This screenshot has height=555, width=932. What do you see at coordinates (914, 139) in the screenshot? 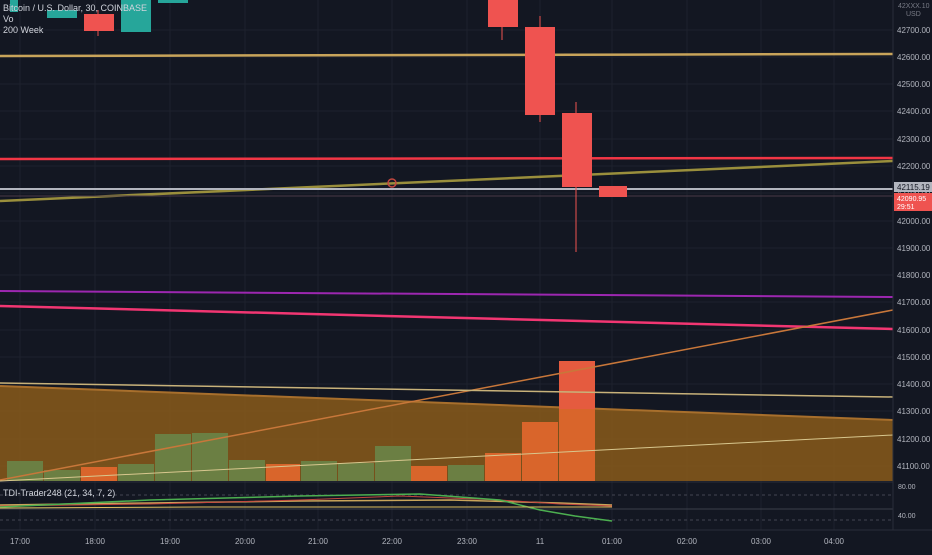
I see `price-axis-label: 42300.00` at bounding box center [914, 139].